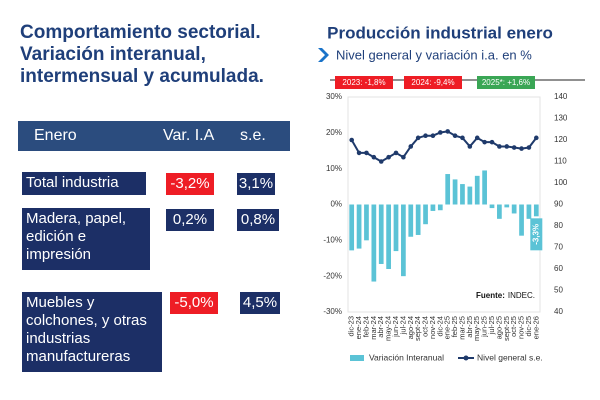 This screenshot has height=400, width=600. Describe the element at coordinates (469, 327) in the screenshot. I see `x-tick-label: abr-25` at that location.